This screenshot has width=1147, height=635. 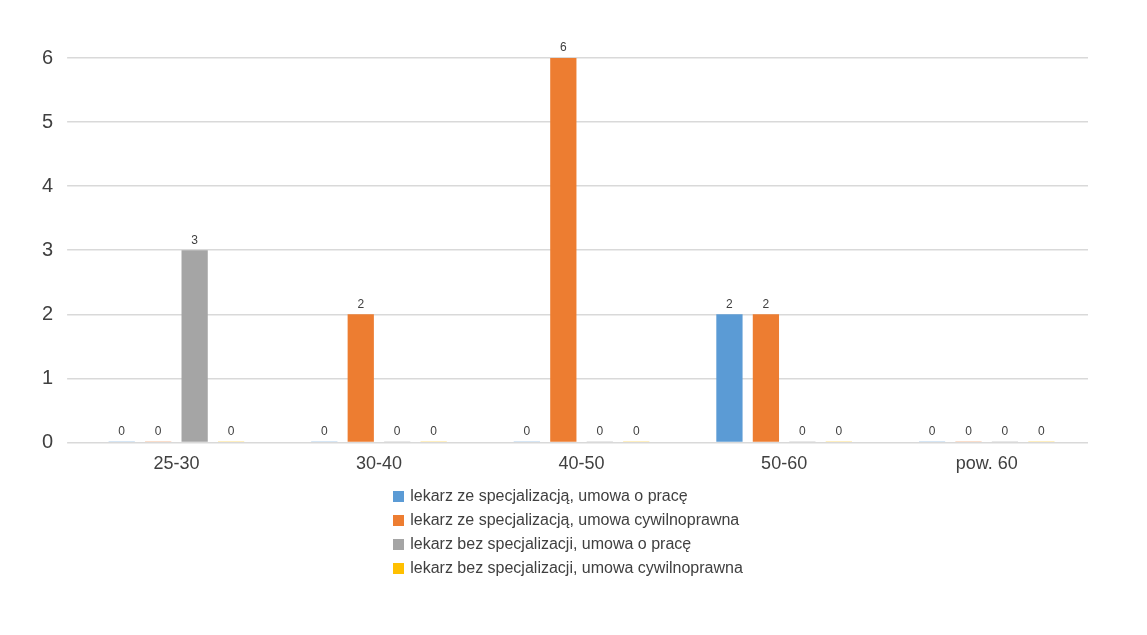 What do you see at coordinates (48, 56) in the screenshot?
I see `y-tick-label: 6` at bounding box center [48, 56].